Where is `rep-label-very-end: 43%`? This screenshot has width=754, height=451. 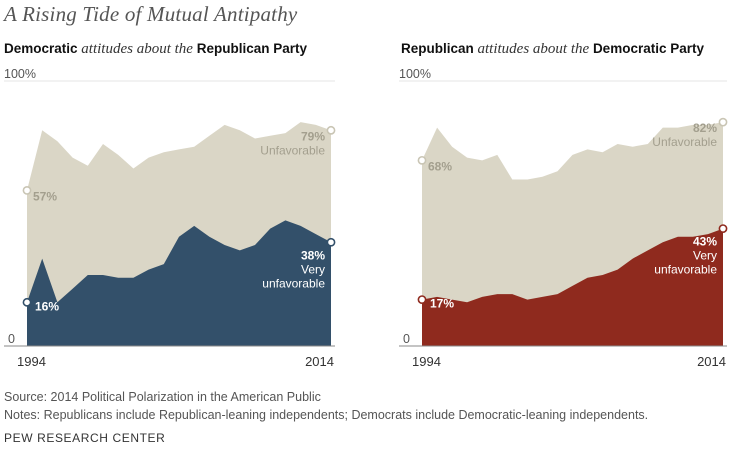 rep-label-very-end: 43% is located at coordinates (705, 242).